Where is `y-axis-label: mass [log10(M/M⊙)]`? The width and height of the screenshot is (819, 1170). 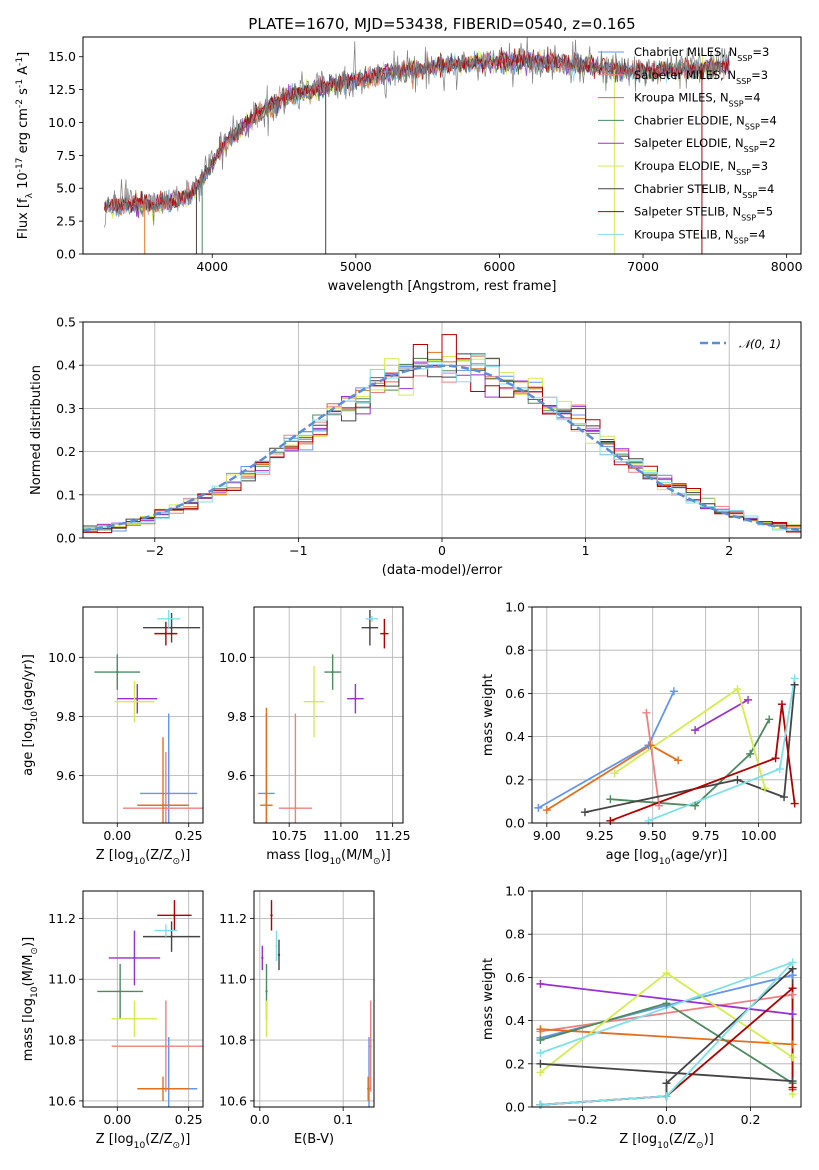 y-axis-label: mass [log10(M/M⊙)] is located at coordinates (30, 999).